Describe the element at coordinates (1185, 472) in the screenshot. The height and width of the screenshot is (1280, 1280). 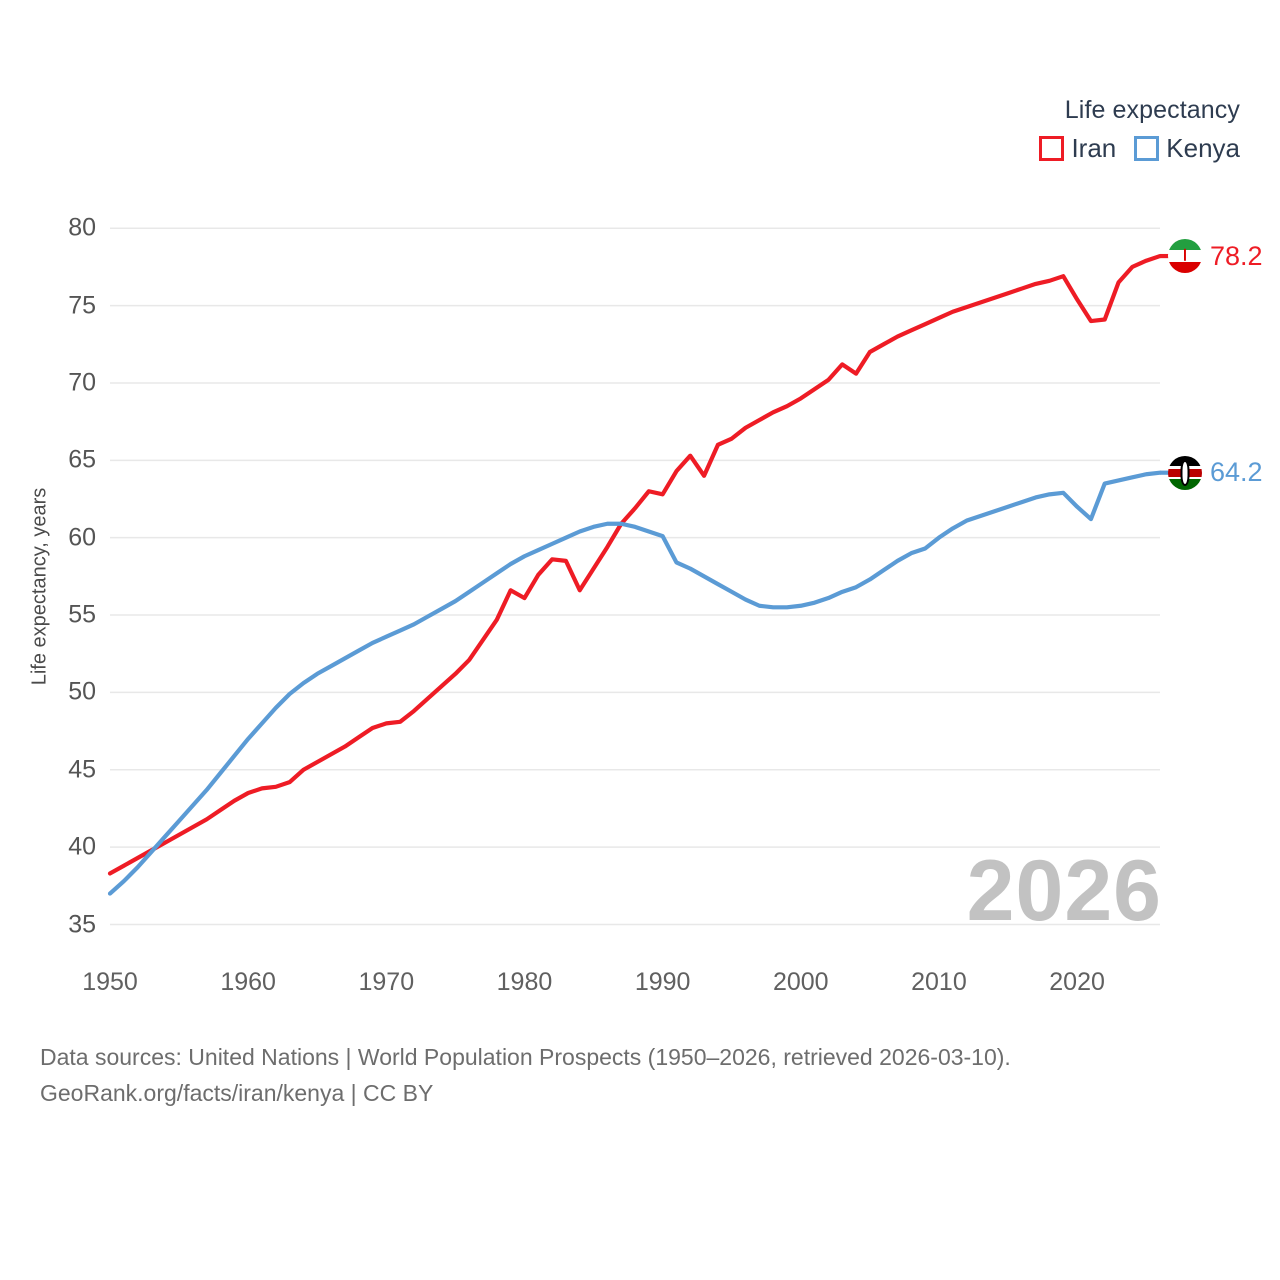
I see `kenya-flag-icon` at that location.